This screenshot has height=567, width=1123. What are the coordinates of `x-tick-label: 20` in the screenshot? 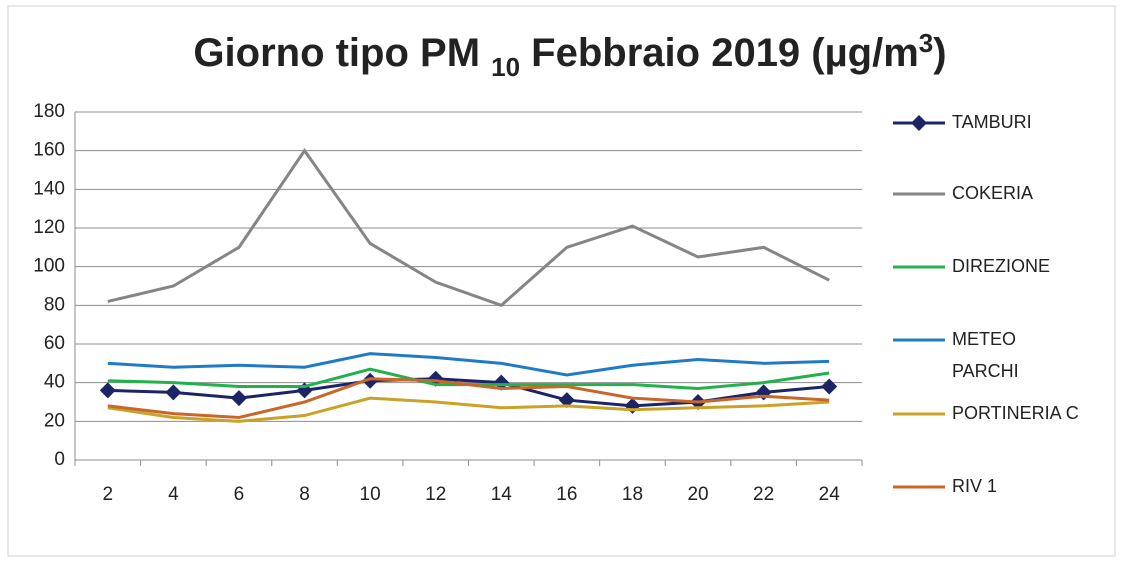 It's located at (697, 494).